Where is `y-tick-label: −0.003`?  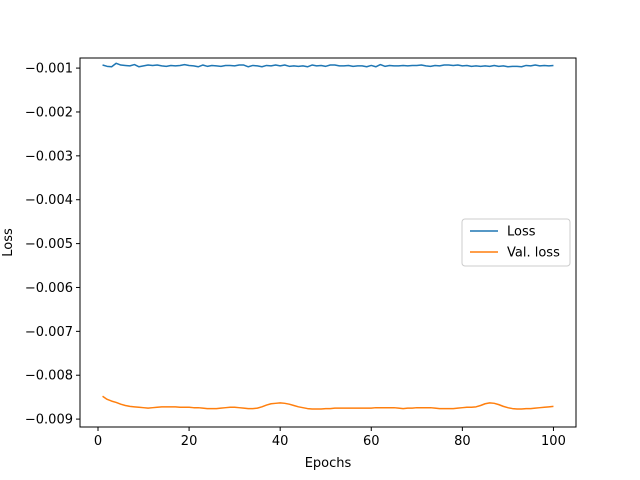
y-tick-label: −0.003 is located at coordinates (49, 156).